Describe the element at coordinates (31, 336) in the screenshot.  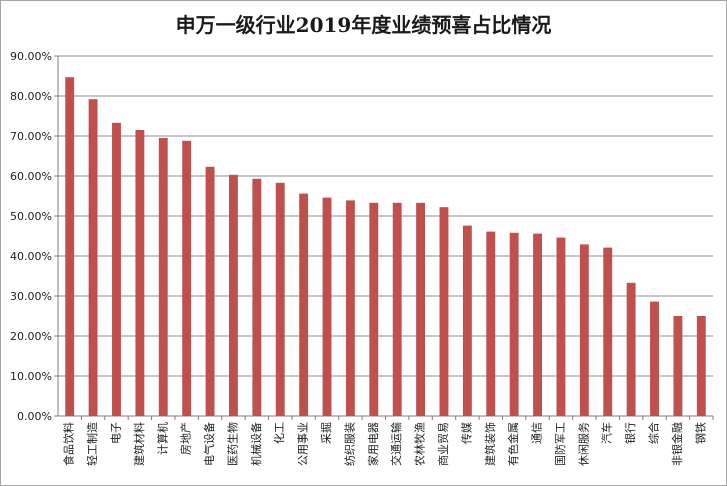
I see `y-tick-label: 20.00%` at that location.